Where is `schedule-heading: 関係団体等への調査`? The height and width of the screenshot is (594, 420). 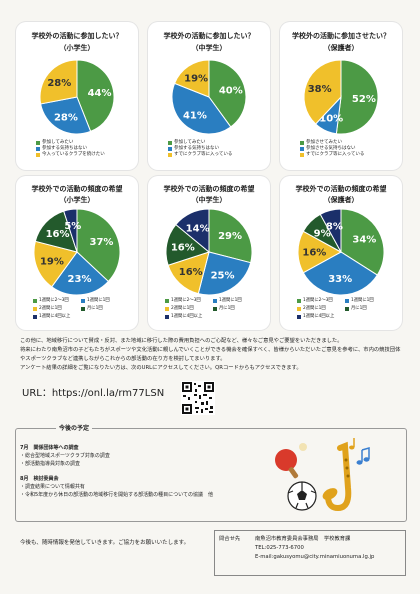
schedule-heading: 関係団体等への調査 is located at coordinates (56, 448).